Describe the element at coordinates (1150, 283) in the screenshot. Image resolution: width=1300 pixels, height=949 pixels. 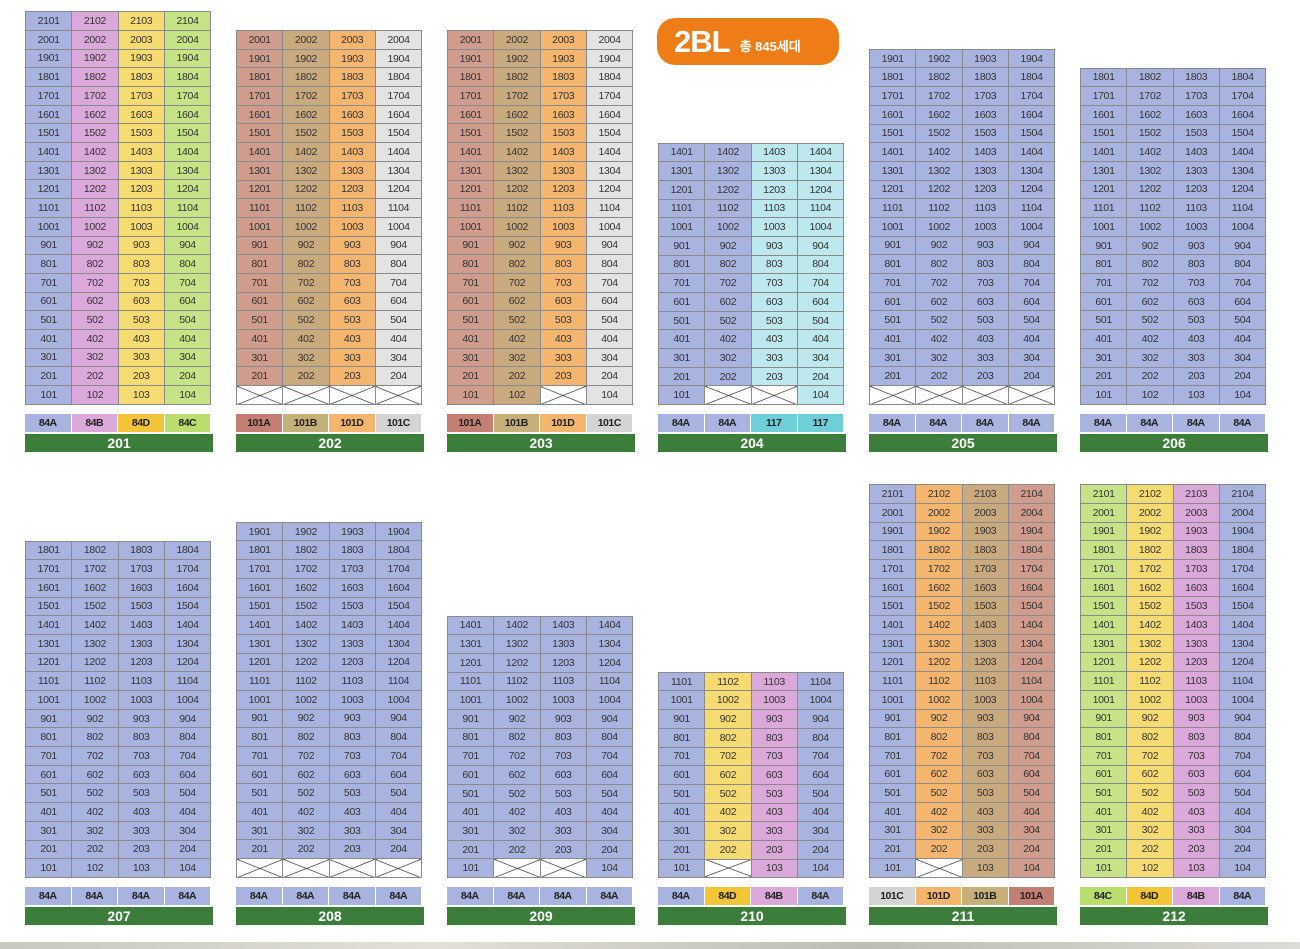
I see `unit-cell: 702` at that location.